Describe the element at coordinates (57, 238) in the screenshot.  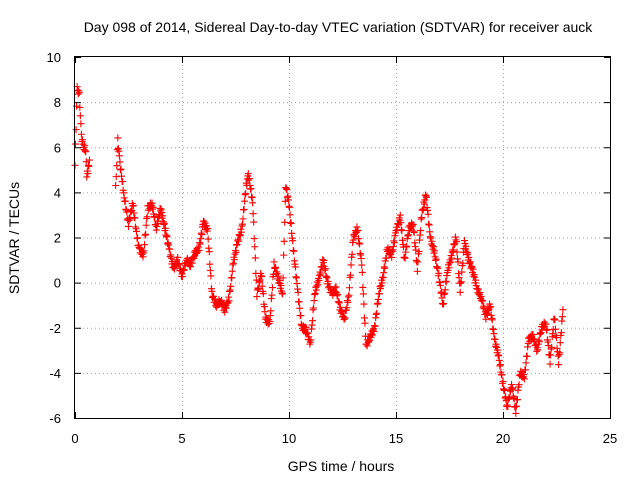
I see `y-tick-label: 2` at that location.